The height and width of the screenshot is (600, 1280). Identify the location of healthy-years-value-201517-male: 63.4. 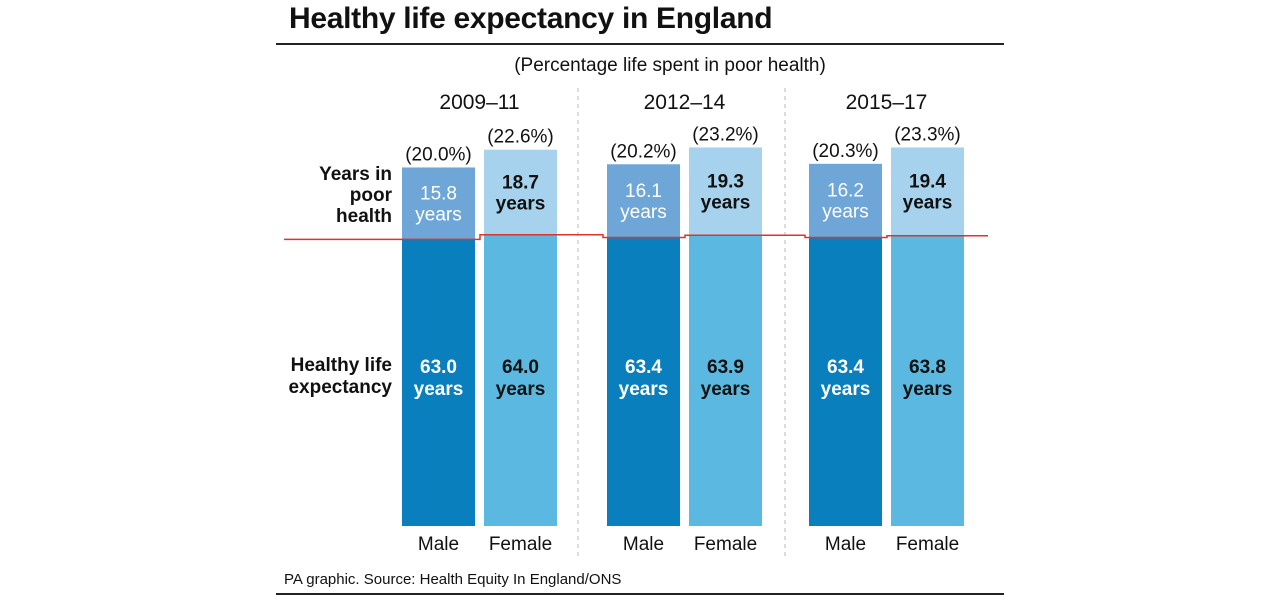
(845, 367).